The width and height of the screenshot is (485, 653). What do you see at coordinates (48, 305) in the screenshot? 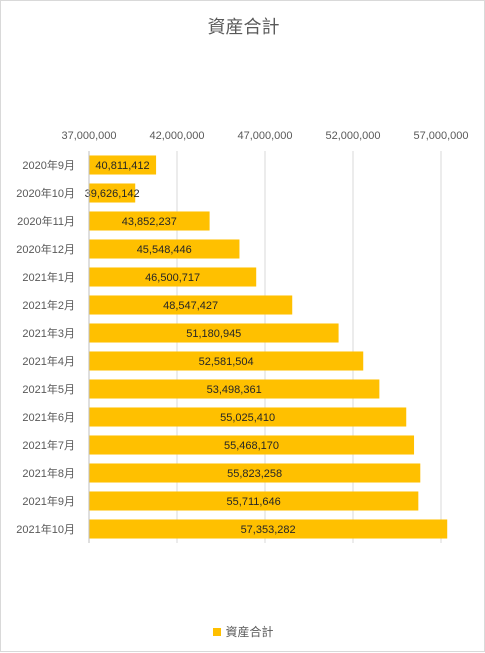
I see `category-label: 2021年2月` at bounding box center [48, 305].